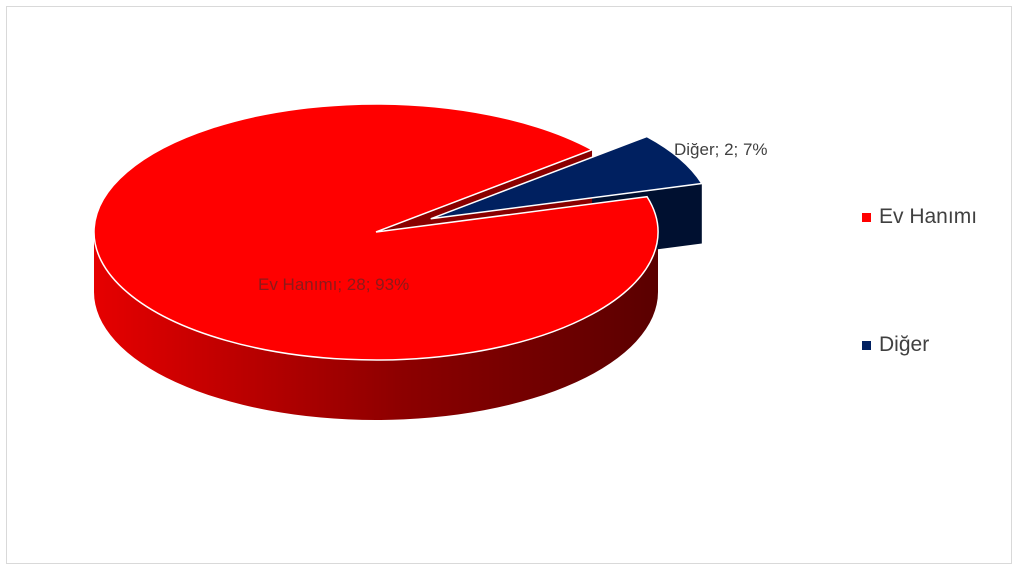 The width and height of the screenshot is (1014, 566). I want to click on legend-item-diger: Diğer, so click(895, 345).